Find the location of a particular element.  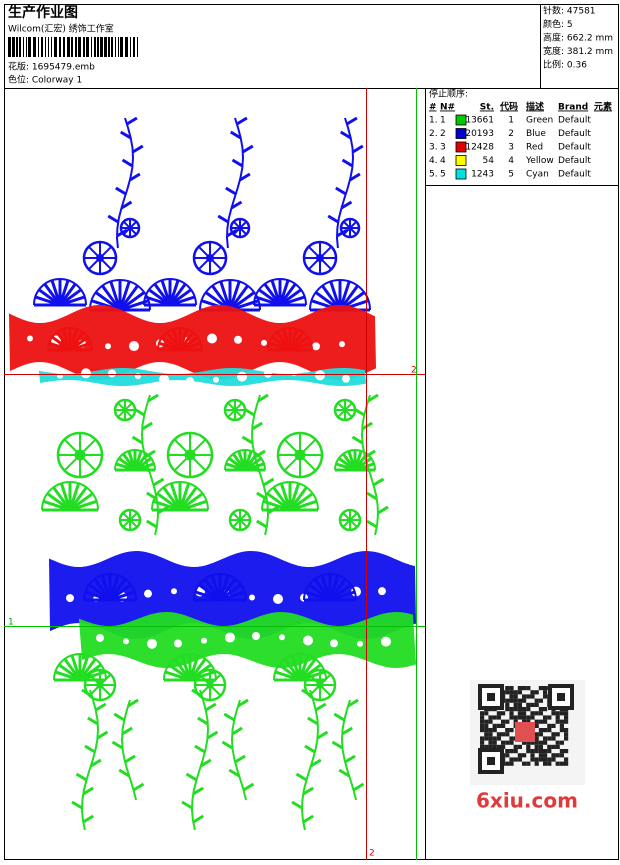

leaf-rib is located at coordinates (238, 297).